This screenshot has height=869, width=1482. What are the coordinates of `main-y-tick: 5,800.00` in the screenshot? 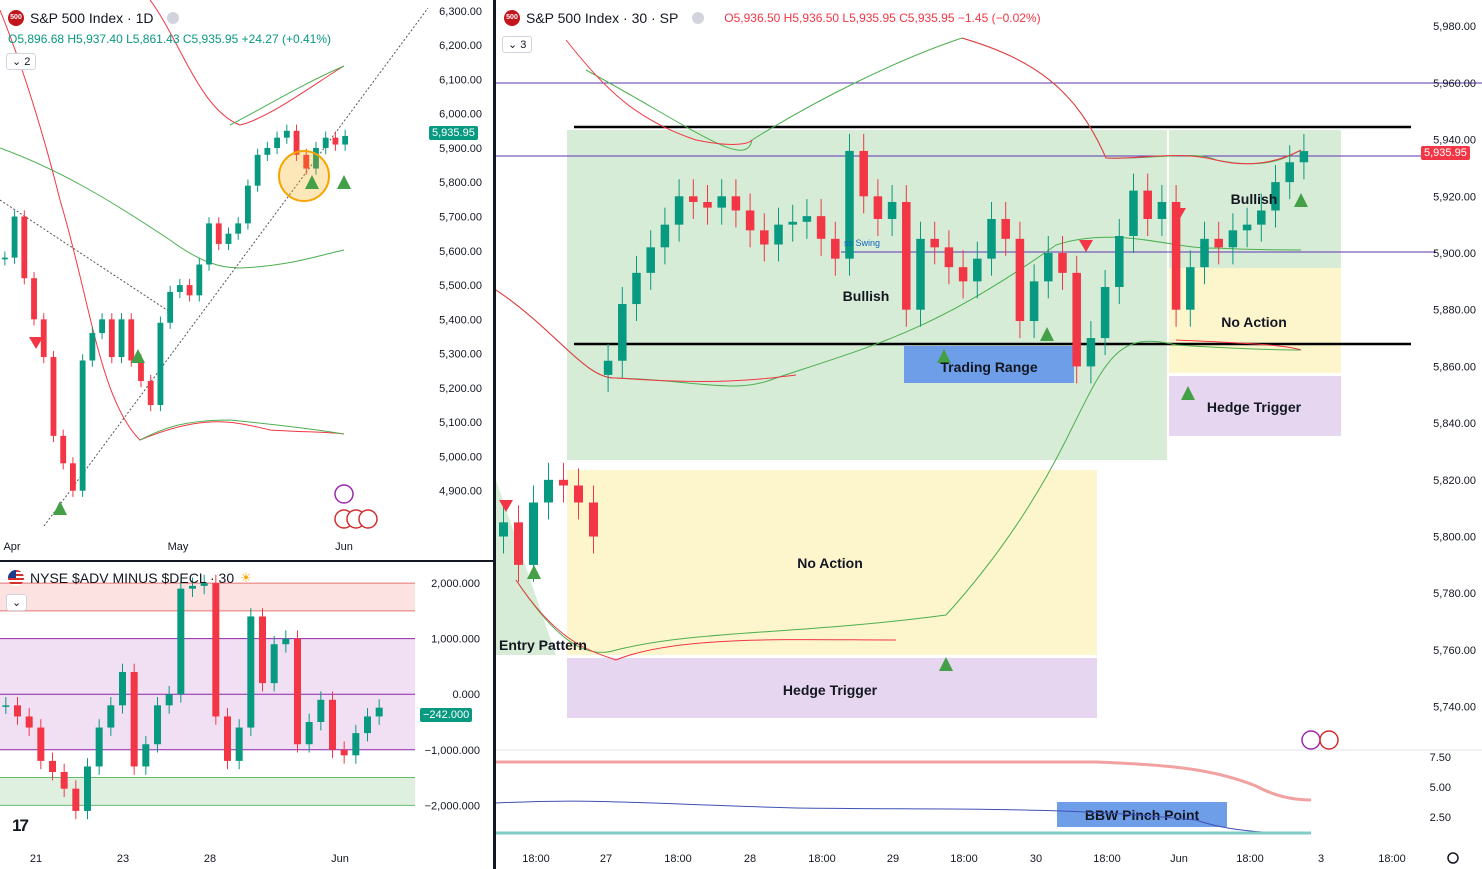 It's located at (1454, 538).